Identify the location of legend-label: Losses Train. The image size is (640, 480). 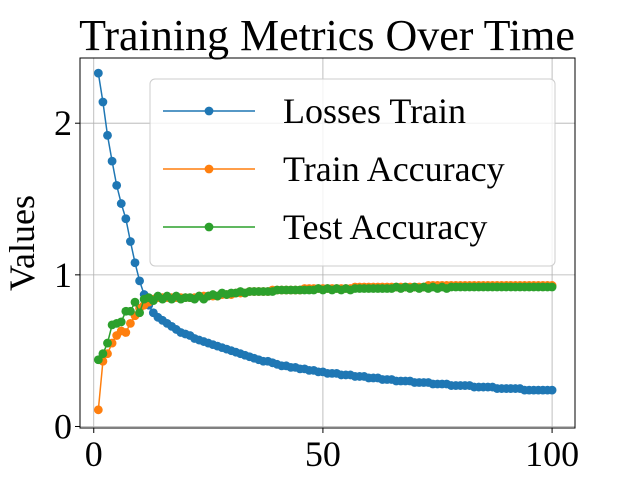
(374, 111).